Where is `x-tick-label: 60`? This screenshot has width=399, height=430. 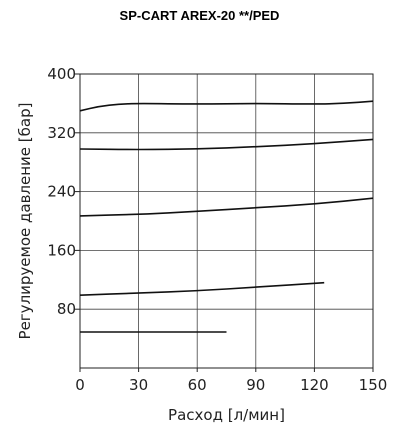
x-tick-label: 60 is located at coordinates (197, 385).